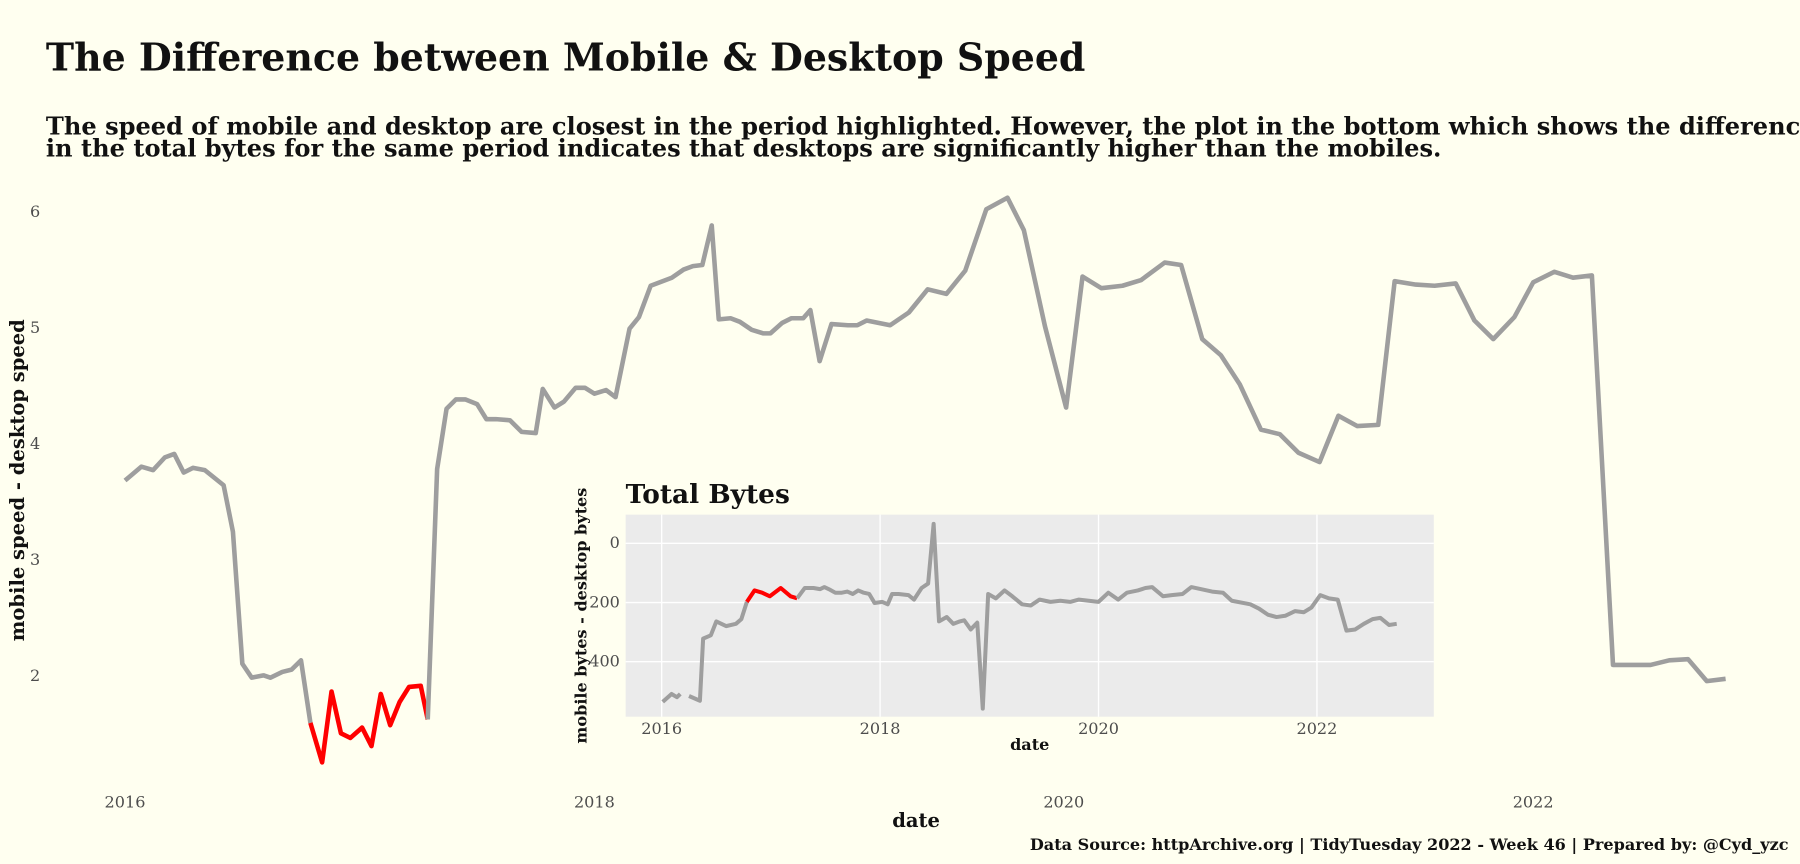 The image size is (1800, 864). What do you see at coordinates (17, 480) in the screenshot?
I see `y-axis-title: mobile speed - desktop speed` at bounding box center [17, 480].